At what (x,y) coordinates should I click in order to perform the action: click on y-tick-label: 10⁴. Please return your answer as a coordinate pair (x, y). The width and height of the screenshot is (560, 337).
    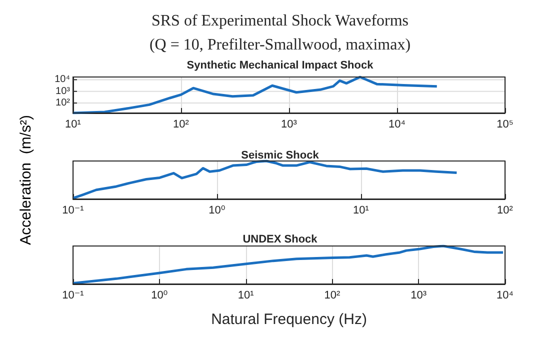
    Looking at the image, I should click on (62, 80).